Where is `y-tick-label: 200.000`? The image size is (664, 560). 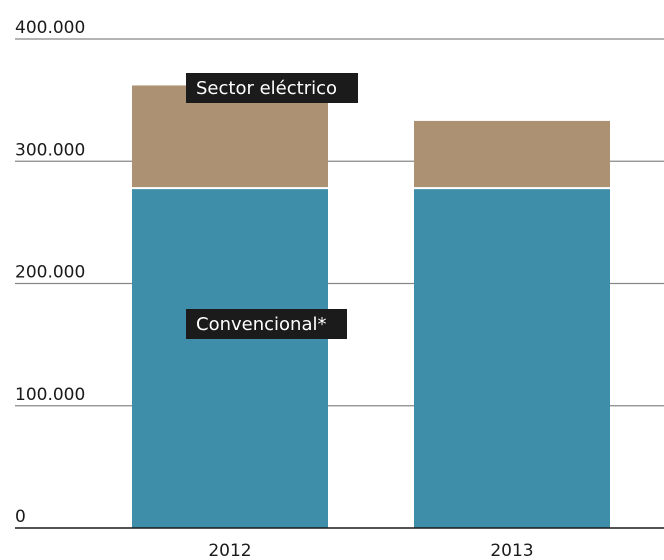
y-tick-label: 200.000 is located at coordinates (50, 273).